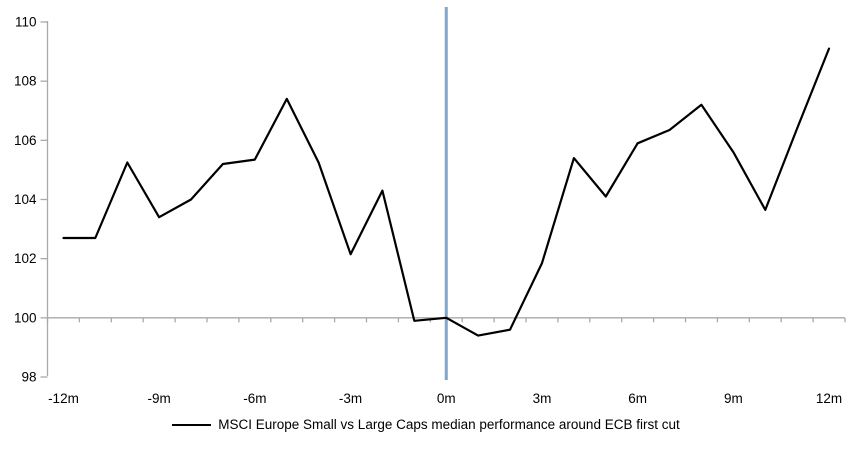 Image resolution: width=852 pixels, height=450 pixels. What do you see at coordinates (542, 398) in the screenshot?
I see `x-axis-label: 3m` at bounding box center [542, 398].